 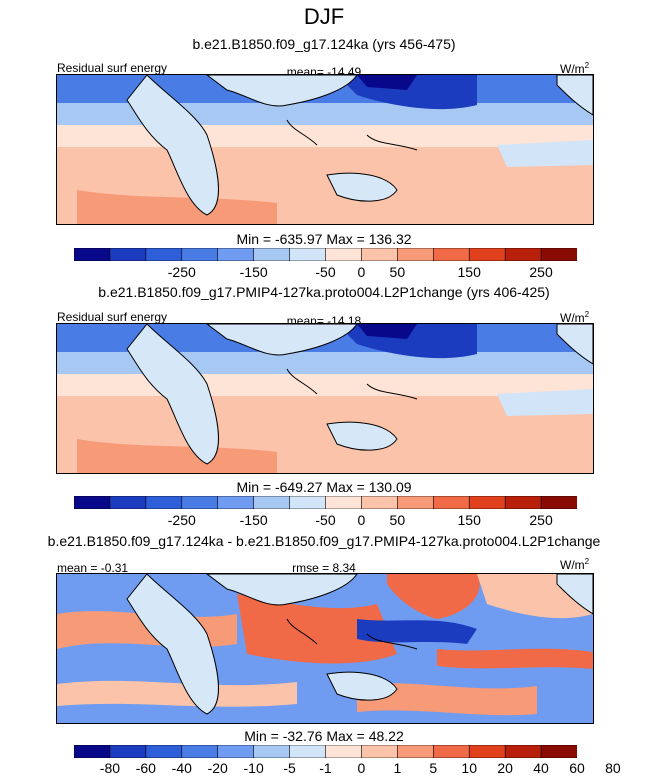 What do you see at coordinates (397, 768) in the screenshot?
I see `colorbar-tick-label: 1` at bounding box center [397, 768].